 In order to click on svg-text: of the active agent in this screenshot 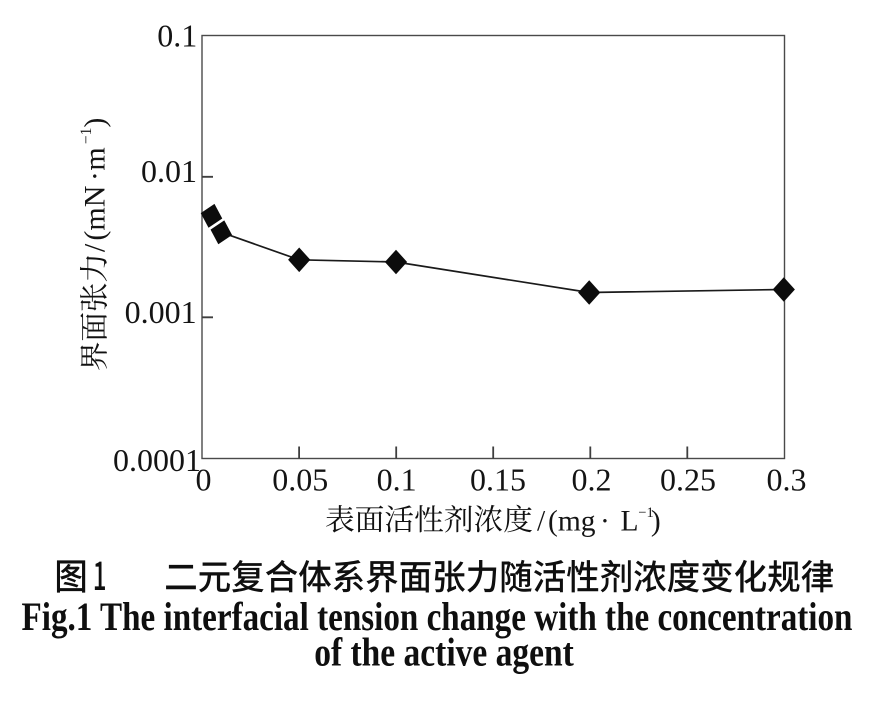, I will do `click(444, 652)`.